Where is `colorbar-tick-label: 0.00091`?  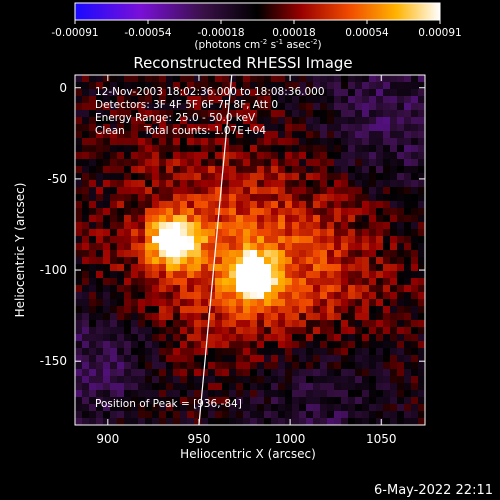 colorbar-tick-label: 0.00091 is located at coordinates (439, 33).